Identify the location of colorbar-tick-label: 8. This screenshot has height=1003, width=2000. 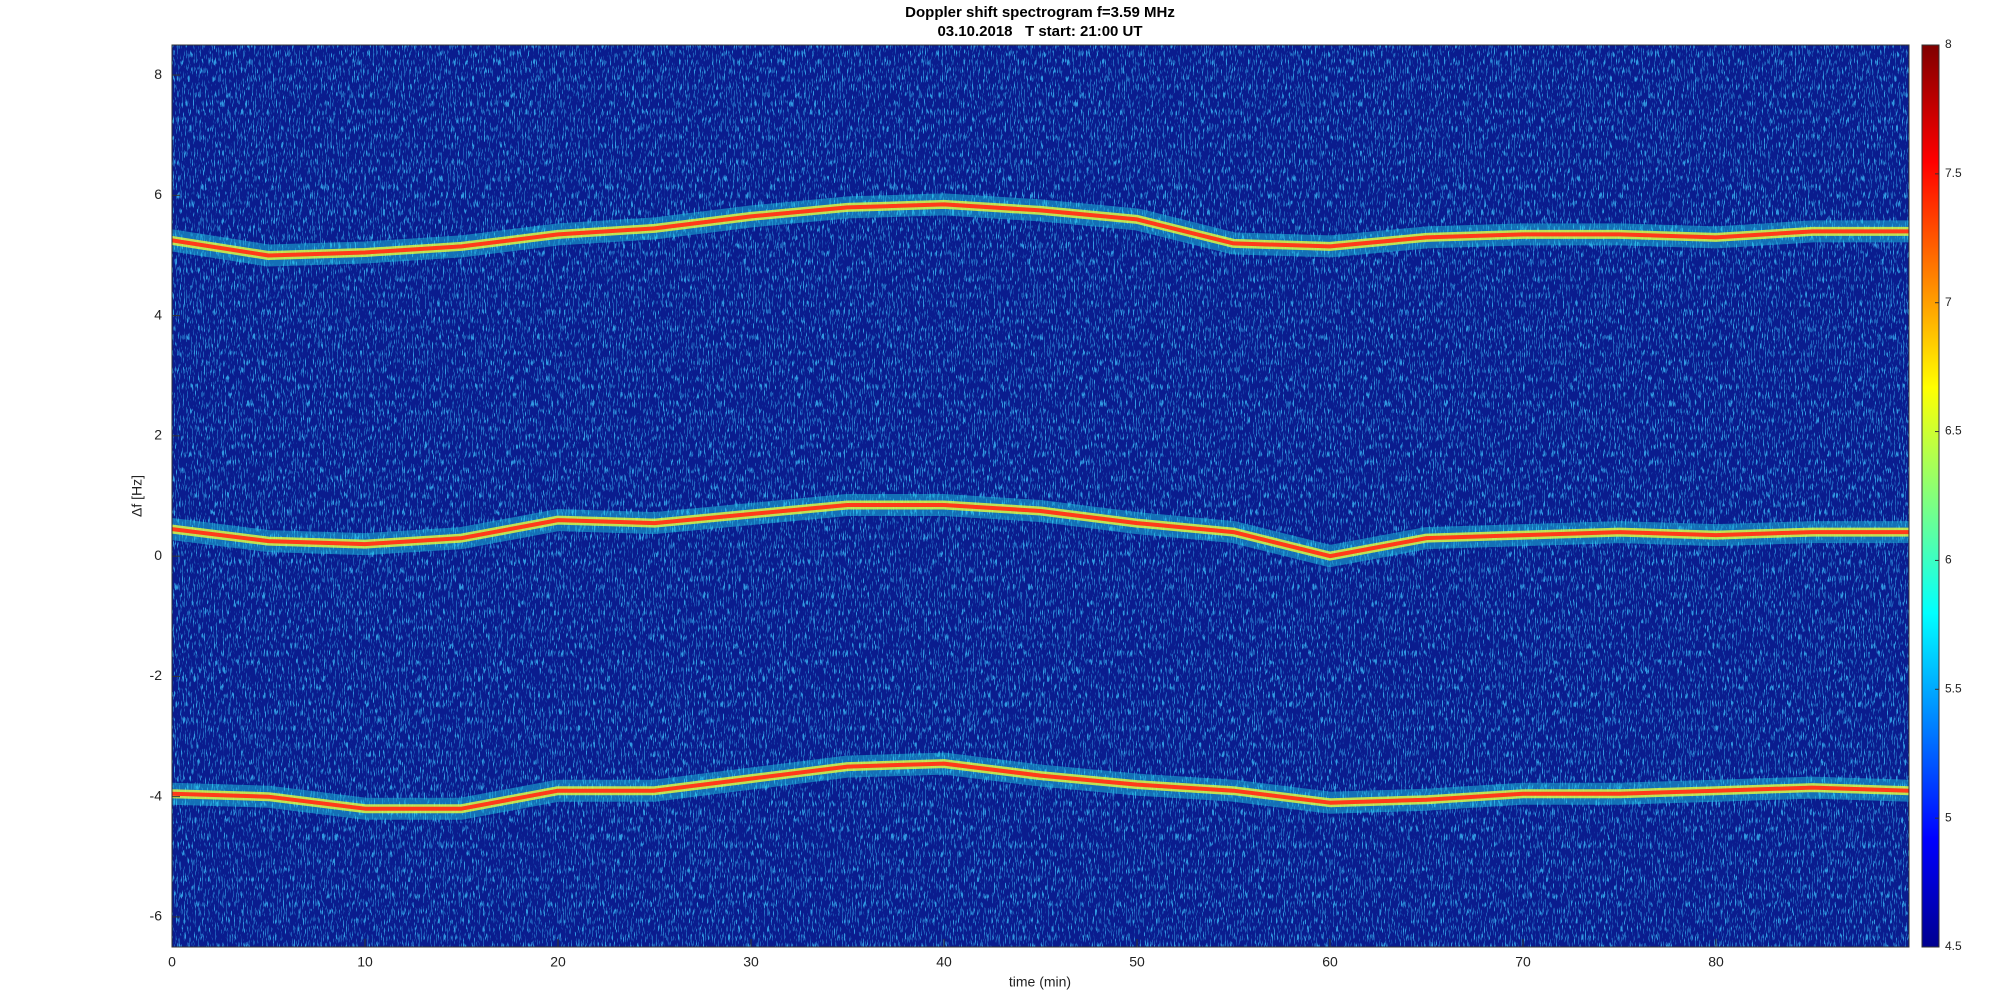
(1948, 44).